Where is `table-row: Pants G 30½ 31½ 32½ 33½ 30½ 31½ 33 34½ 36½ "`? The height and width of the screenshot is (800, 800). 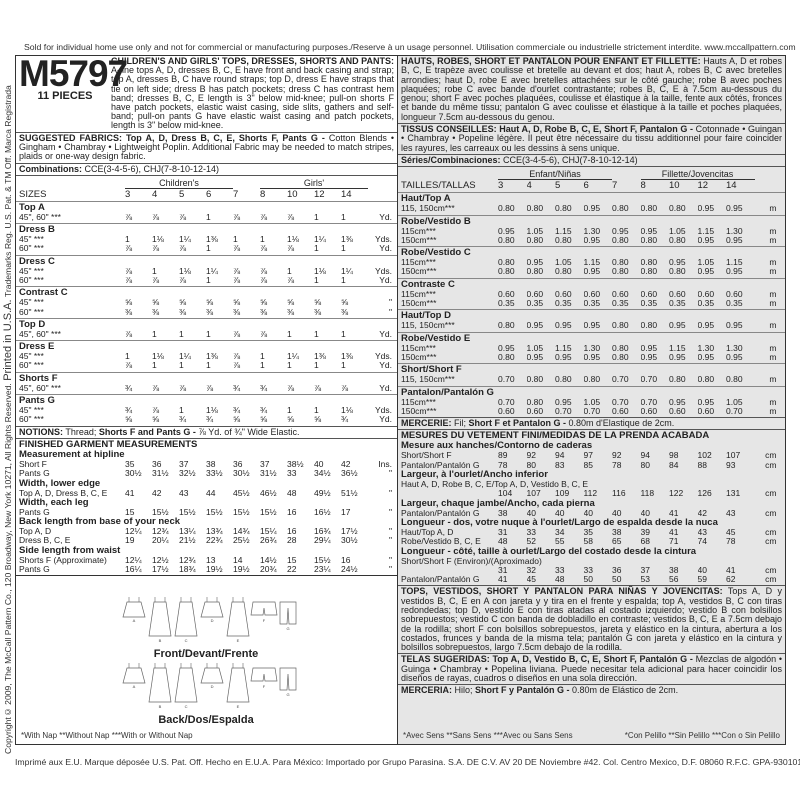
table-row: Pants G 30½ 31½ 32½ 33½ 30½ 31½ 33 34½ 36½ " is located at coordinates (206, 473).